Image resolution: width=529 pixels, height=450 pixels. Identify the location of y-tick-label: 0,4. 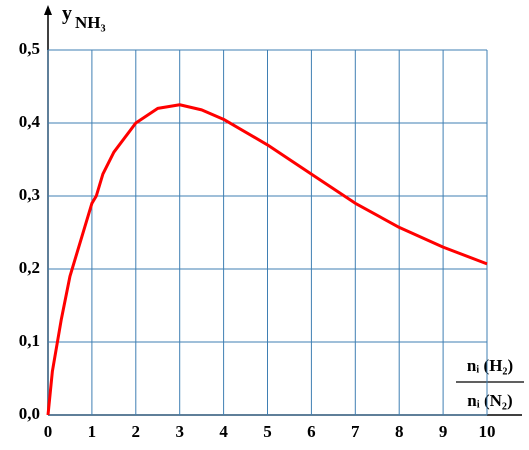
(30, 121).